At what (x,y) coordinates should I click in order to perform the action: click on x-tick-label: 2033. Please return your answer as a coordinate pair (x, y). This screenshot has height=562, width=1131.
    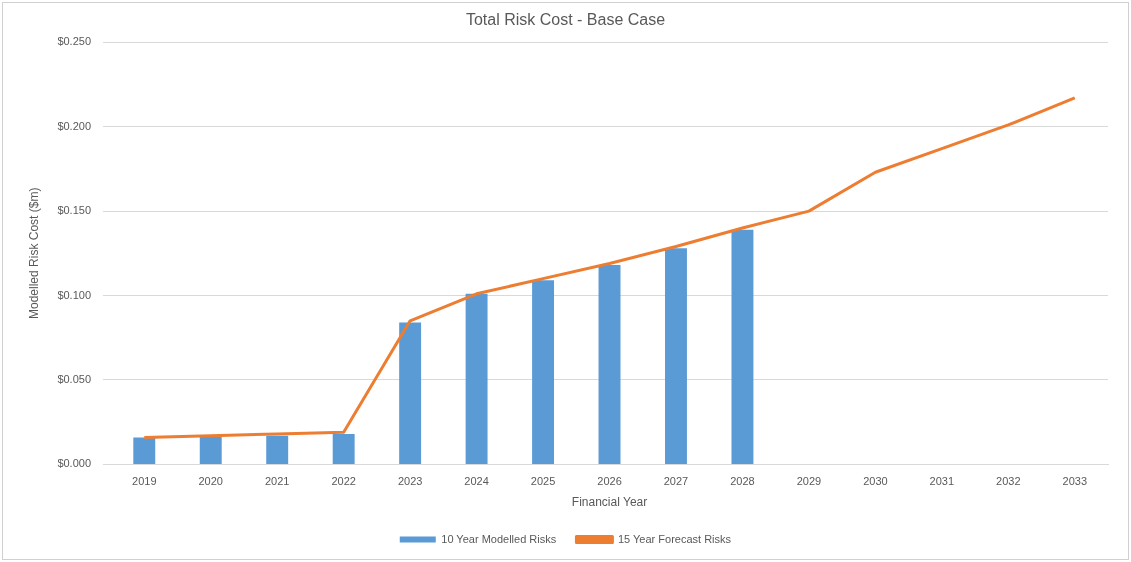
    Looking at the image, I should click on (1075, 481).